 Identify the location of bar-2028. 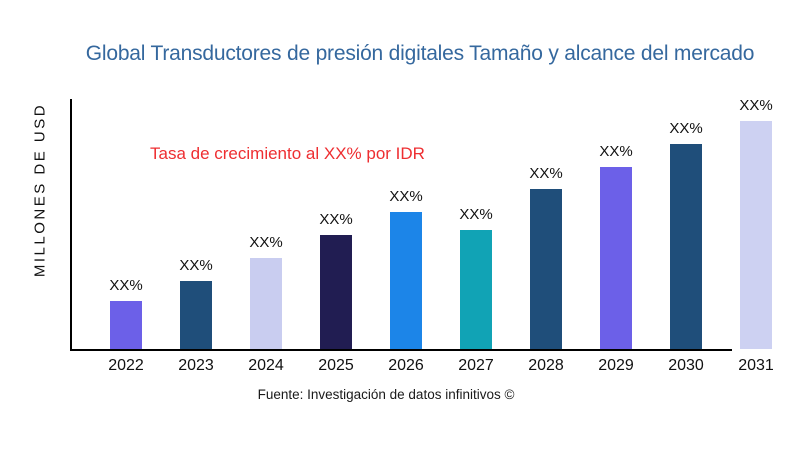
(546, 269).